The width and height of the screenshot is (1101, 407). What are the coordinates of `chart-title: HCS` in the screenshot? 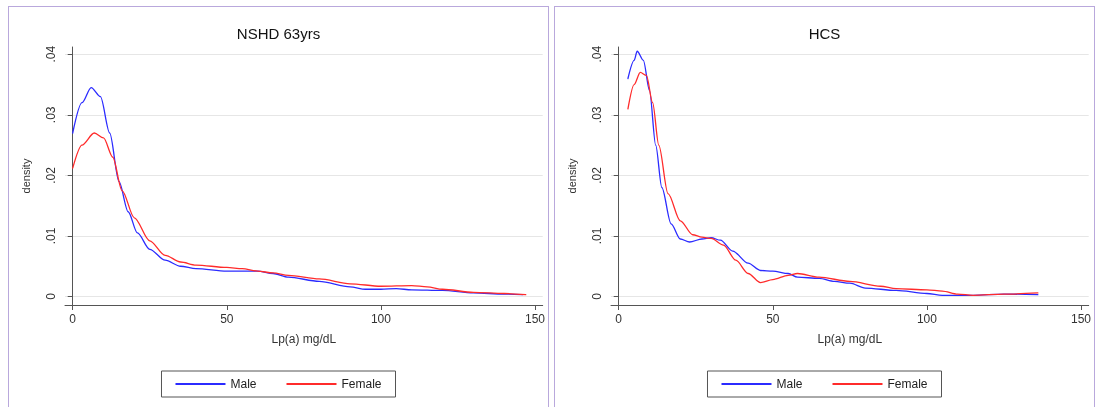 It's located at (824, 33).